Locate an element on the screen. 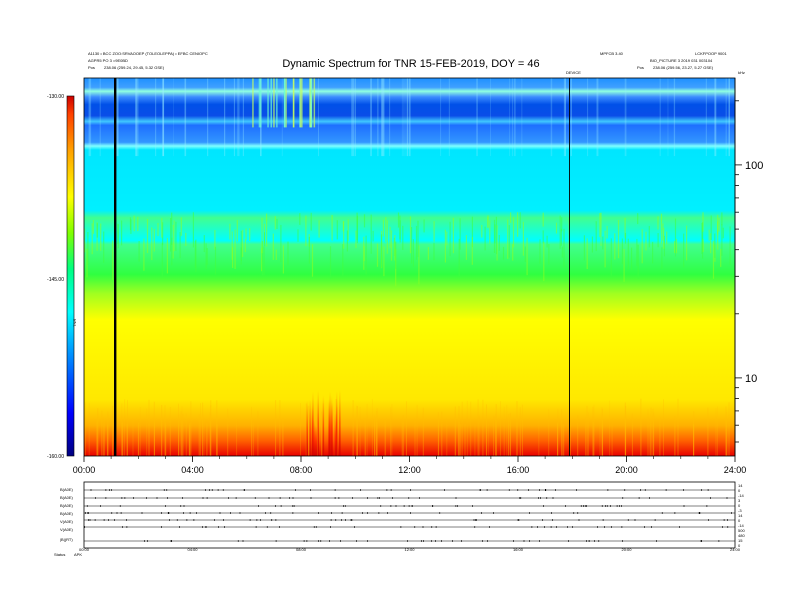 The height and width of the screenshot is (612, 792). time-tick-label: 04:00 is located at coordinates (192, 470).